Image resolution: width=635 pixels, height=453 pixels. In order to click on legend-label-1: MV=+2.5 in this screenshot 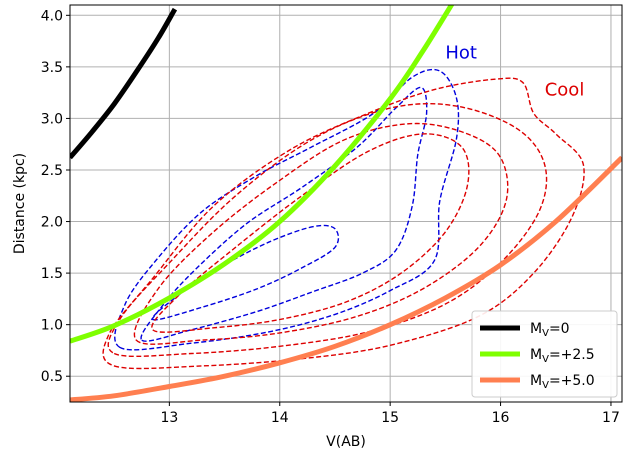, I will do `click(562, 356)`.